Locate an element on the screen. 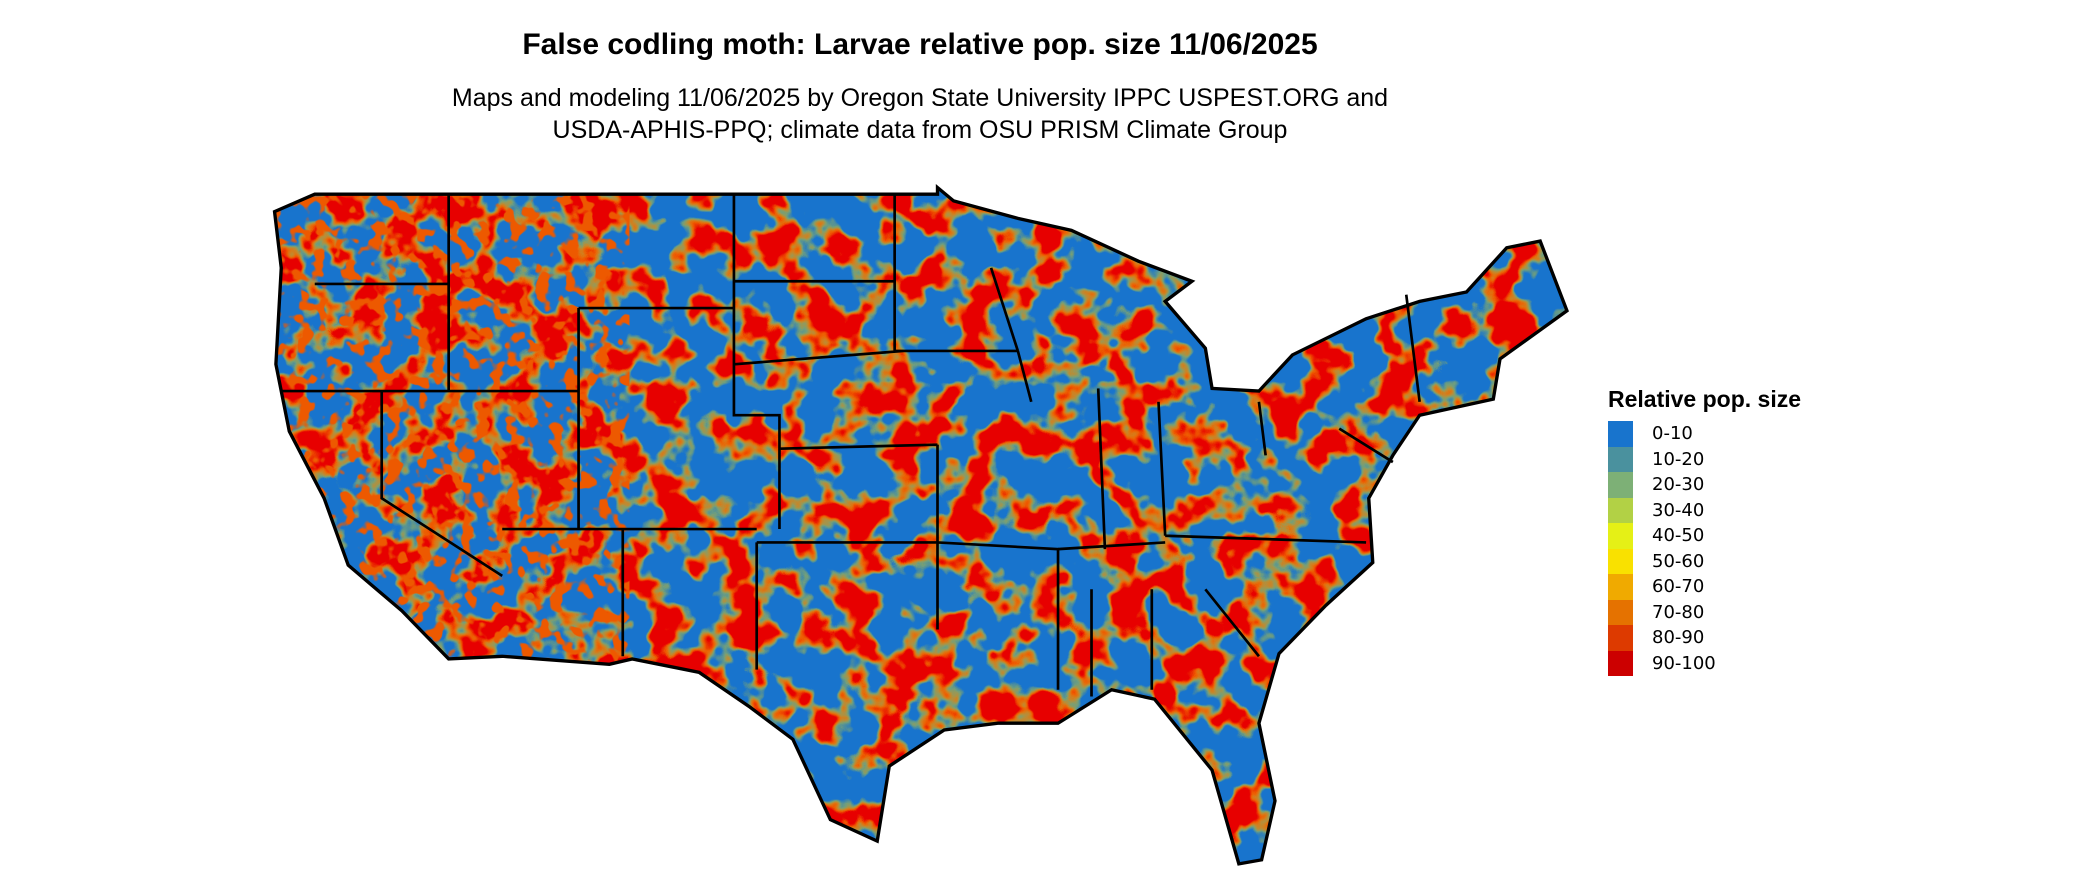 Image resolution: width=2100 pixels, height=892 pixels. legend-label: 20-30 is located at coordinates (1678, 485).